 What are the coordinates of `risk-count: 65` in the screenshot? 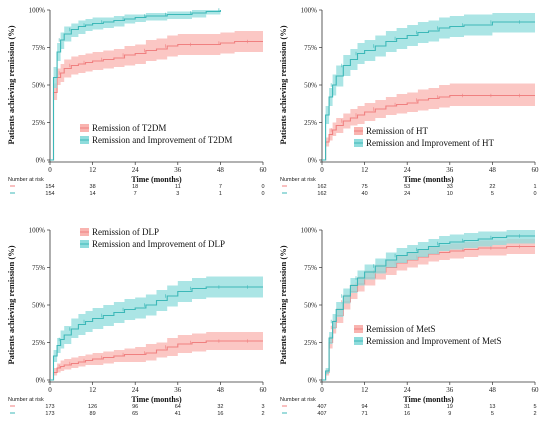 It's located at (135, 414).